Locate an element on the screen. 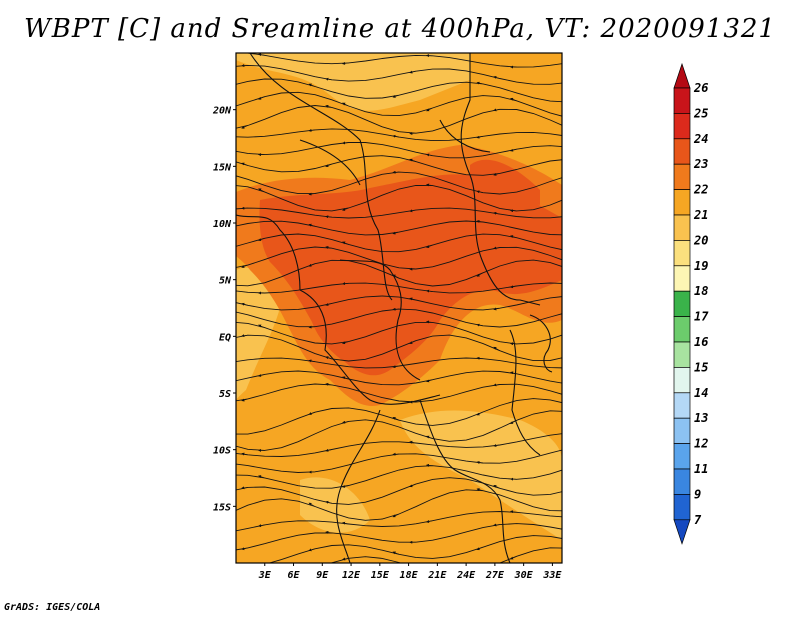  colorbar-label: 11 is located at coordinates (701, 469).